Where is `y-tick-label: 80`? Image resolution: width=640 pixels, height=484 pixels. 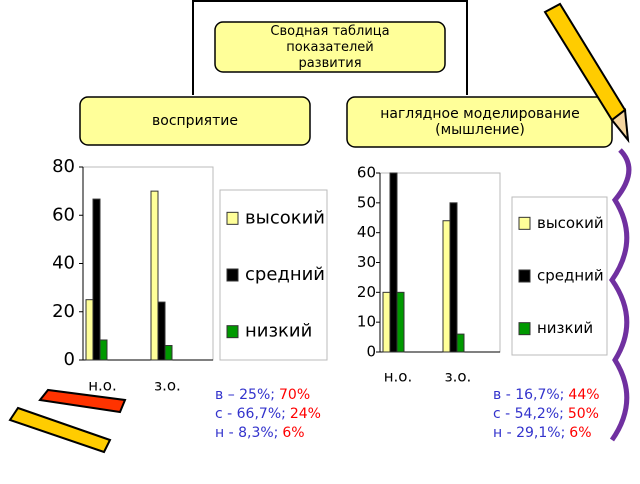
y-tick-label: 80 is located at coordinates (63, 166).